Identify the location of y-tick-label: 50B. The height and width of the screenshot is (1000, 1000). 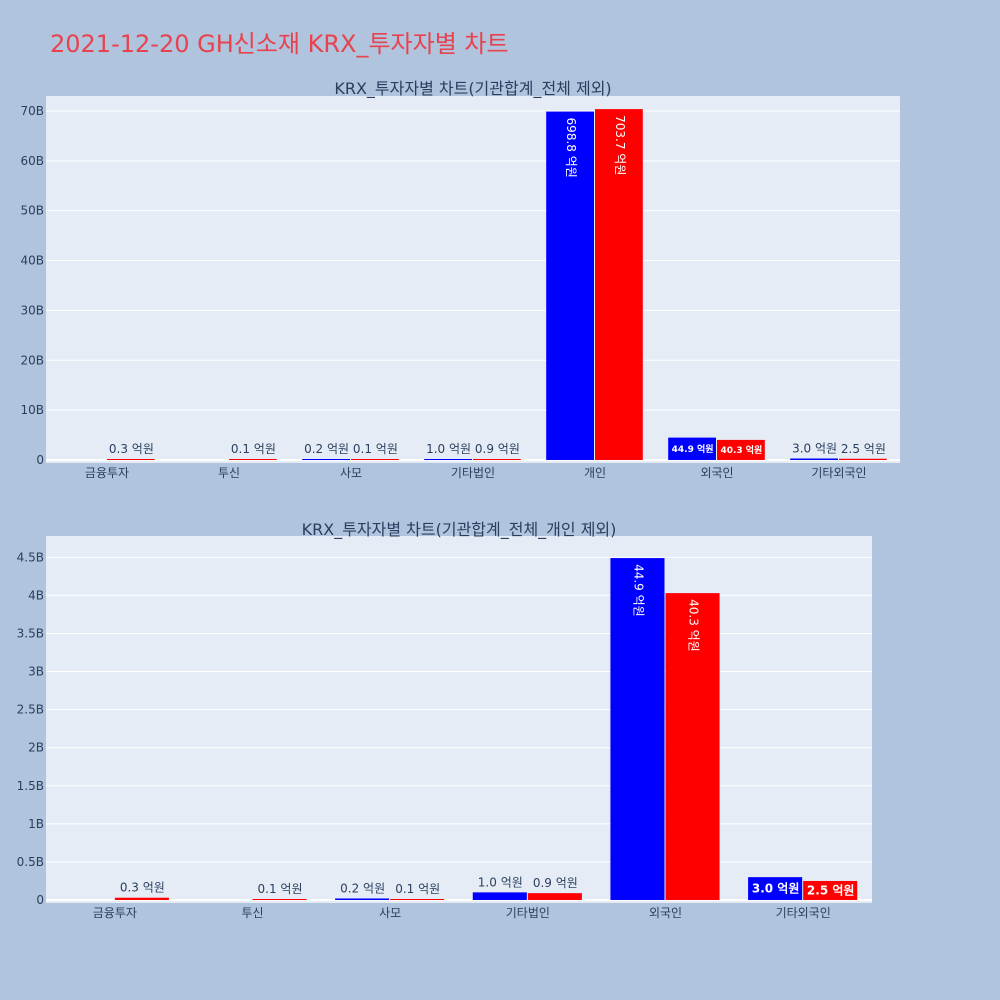
(32, 211).